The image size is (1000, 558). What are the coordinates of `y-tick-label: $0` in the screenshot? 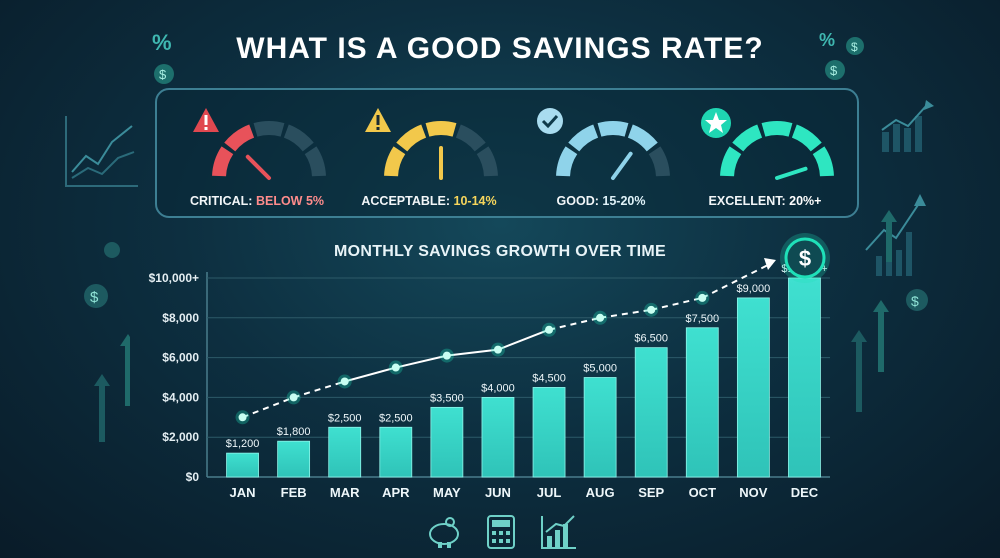 It's located at (193, 477).